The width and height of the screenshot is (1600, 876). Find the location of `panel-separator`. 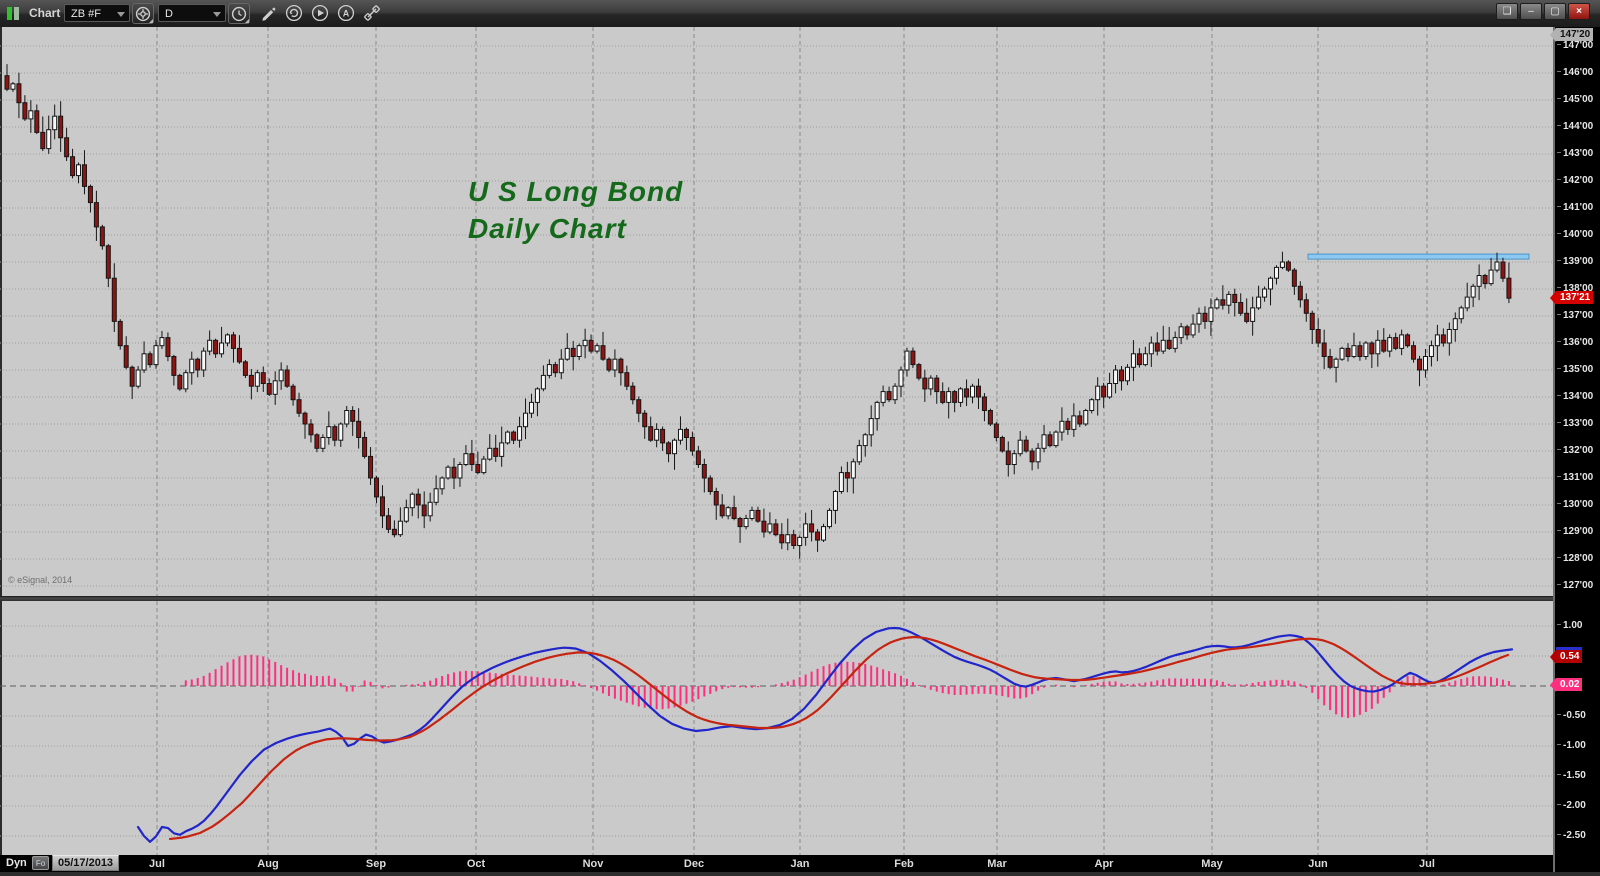

panel-separator is located at coordinates (800, 598).